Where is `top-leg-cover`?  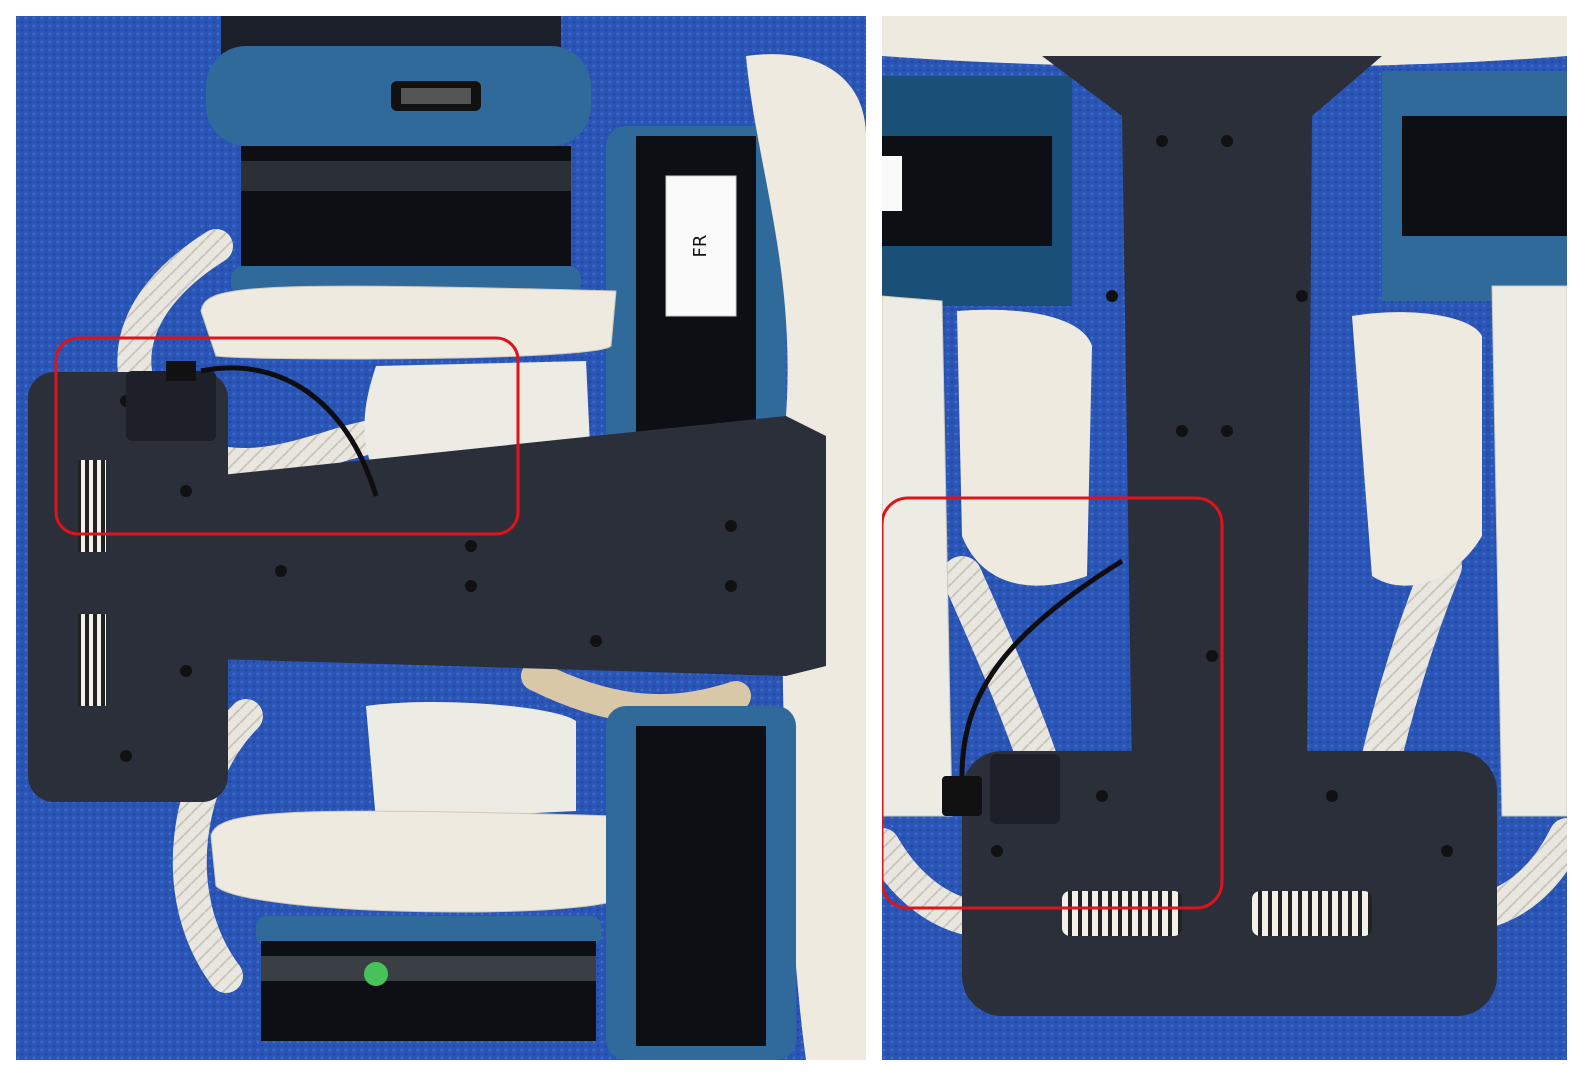 top-leg-cover is located at coordinates (408, 322).